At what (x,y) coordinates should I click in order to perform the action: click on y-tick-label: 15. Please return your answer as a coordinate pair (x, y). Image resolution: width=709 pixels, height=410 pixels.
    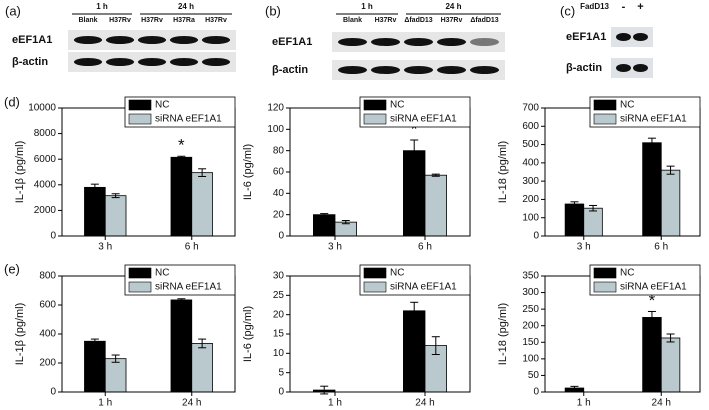
    Looking at the image, I should click on (279, 334).